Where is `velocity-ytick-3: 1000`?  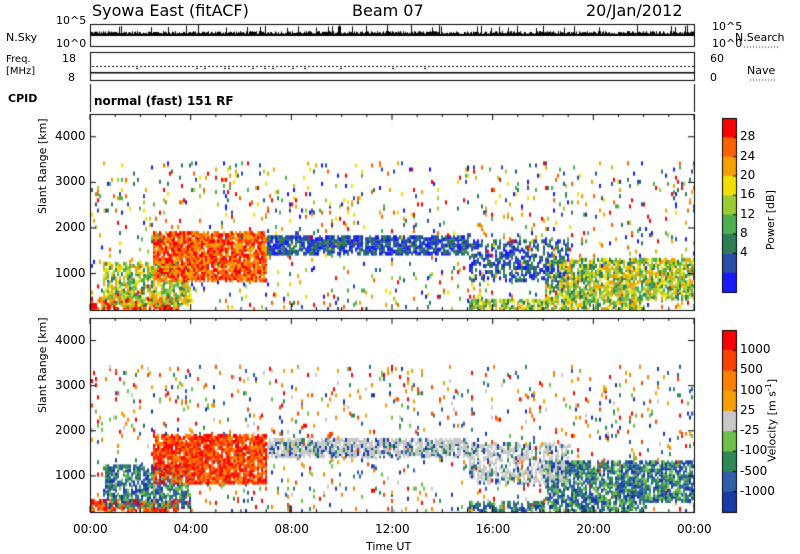 velocity-ytick-3: 1000 is located at coordinates (70, 474).